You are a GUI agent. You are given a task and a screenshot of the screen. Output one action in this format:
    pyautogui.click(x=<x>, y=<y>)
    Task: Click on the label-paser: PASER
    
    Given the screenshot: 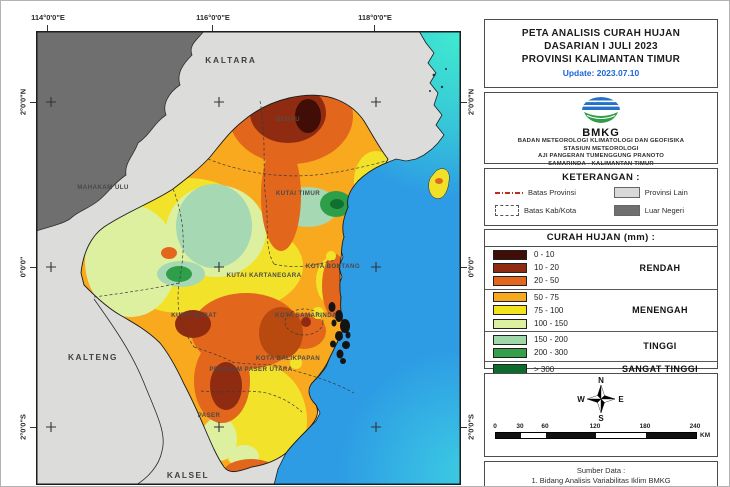 What is the action you would take?
    pyautogui.click(x=209, y=415)
    